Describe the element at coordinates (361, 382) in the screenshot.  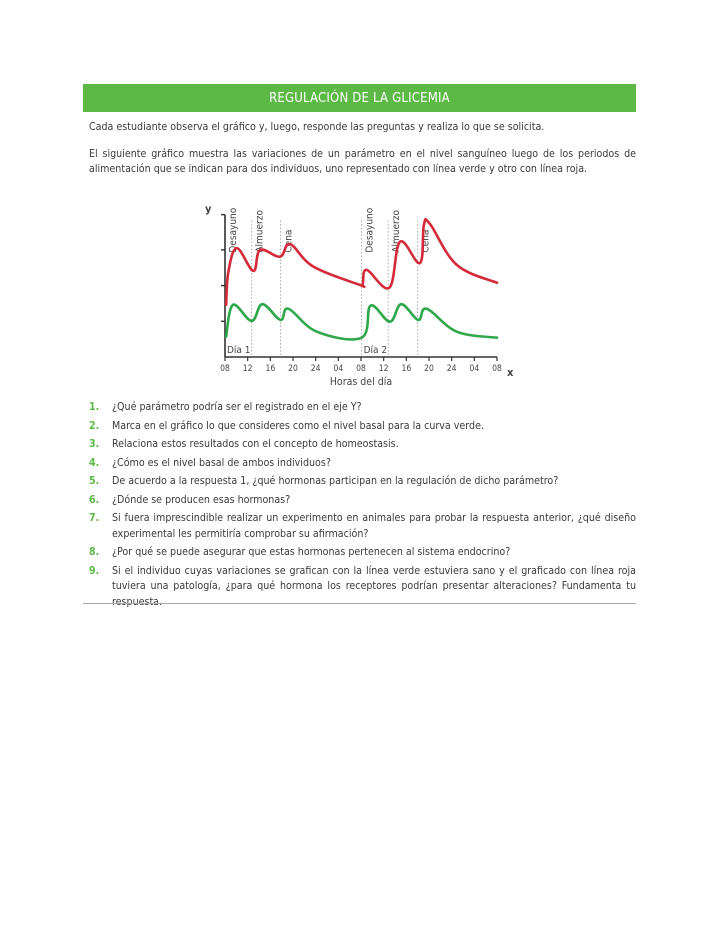
I see `x-axis-label: Horas del día` at that location.